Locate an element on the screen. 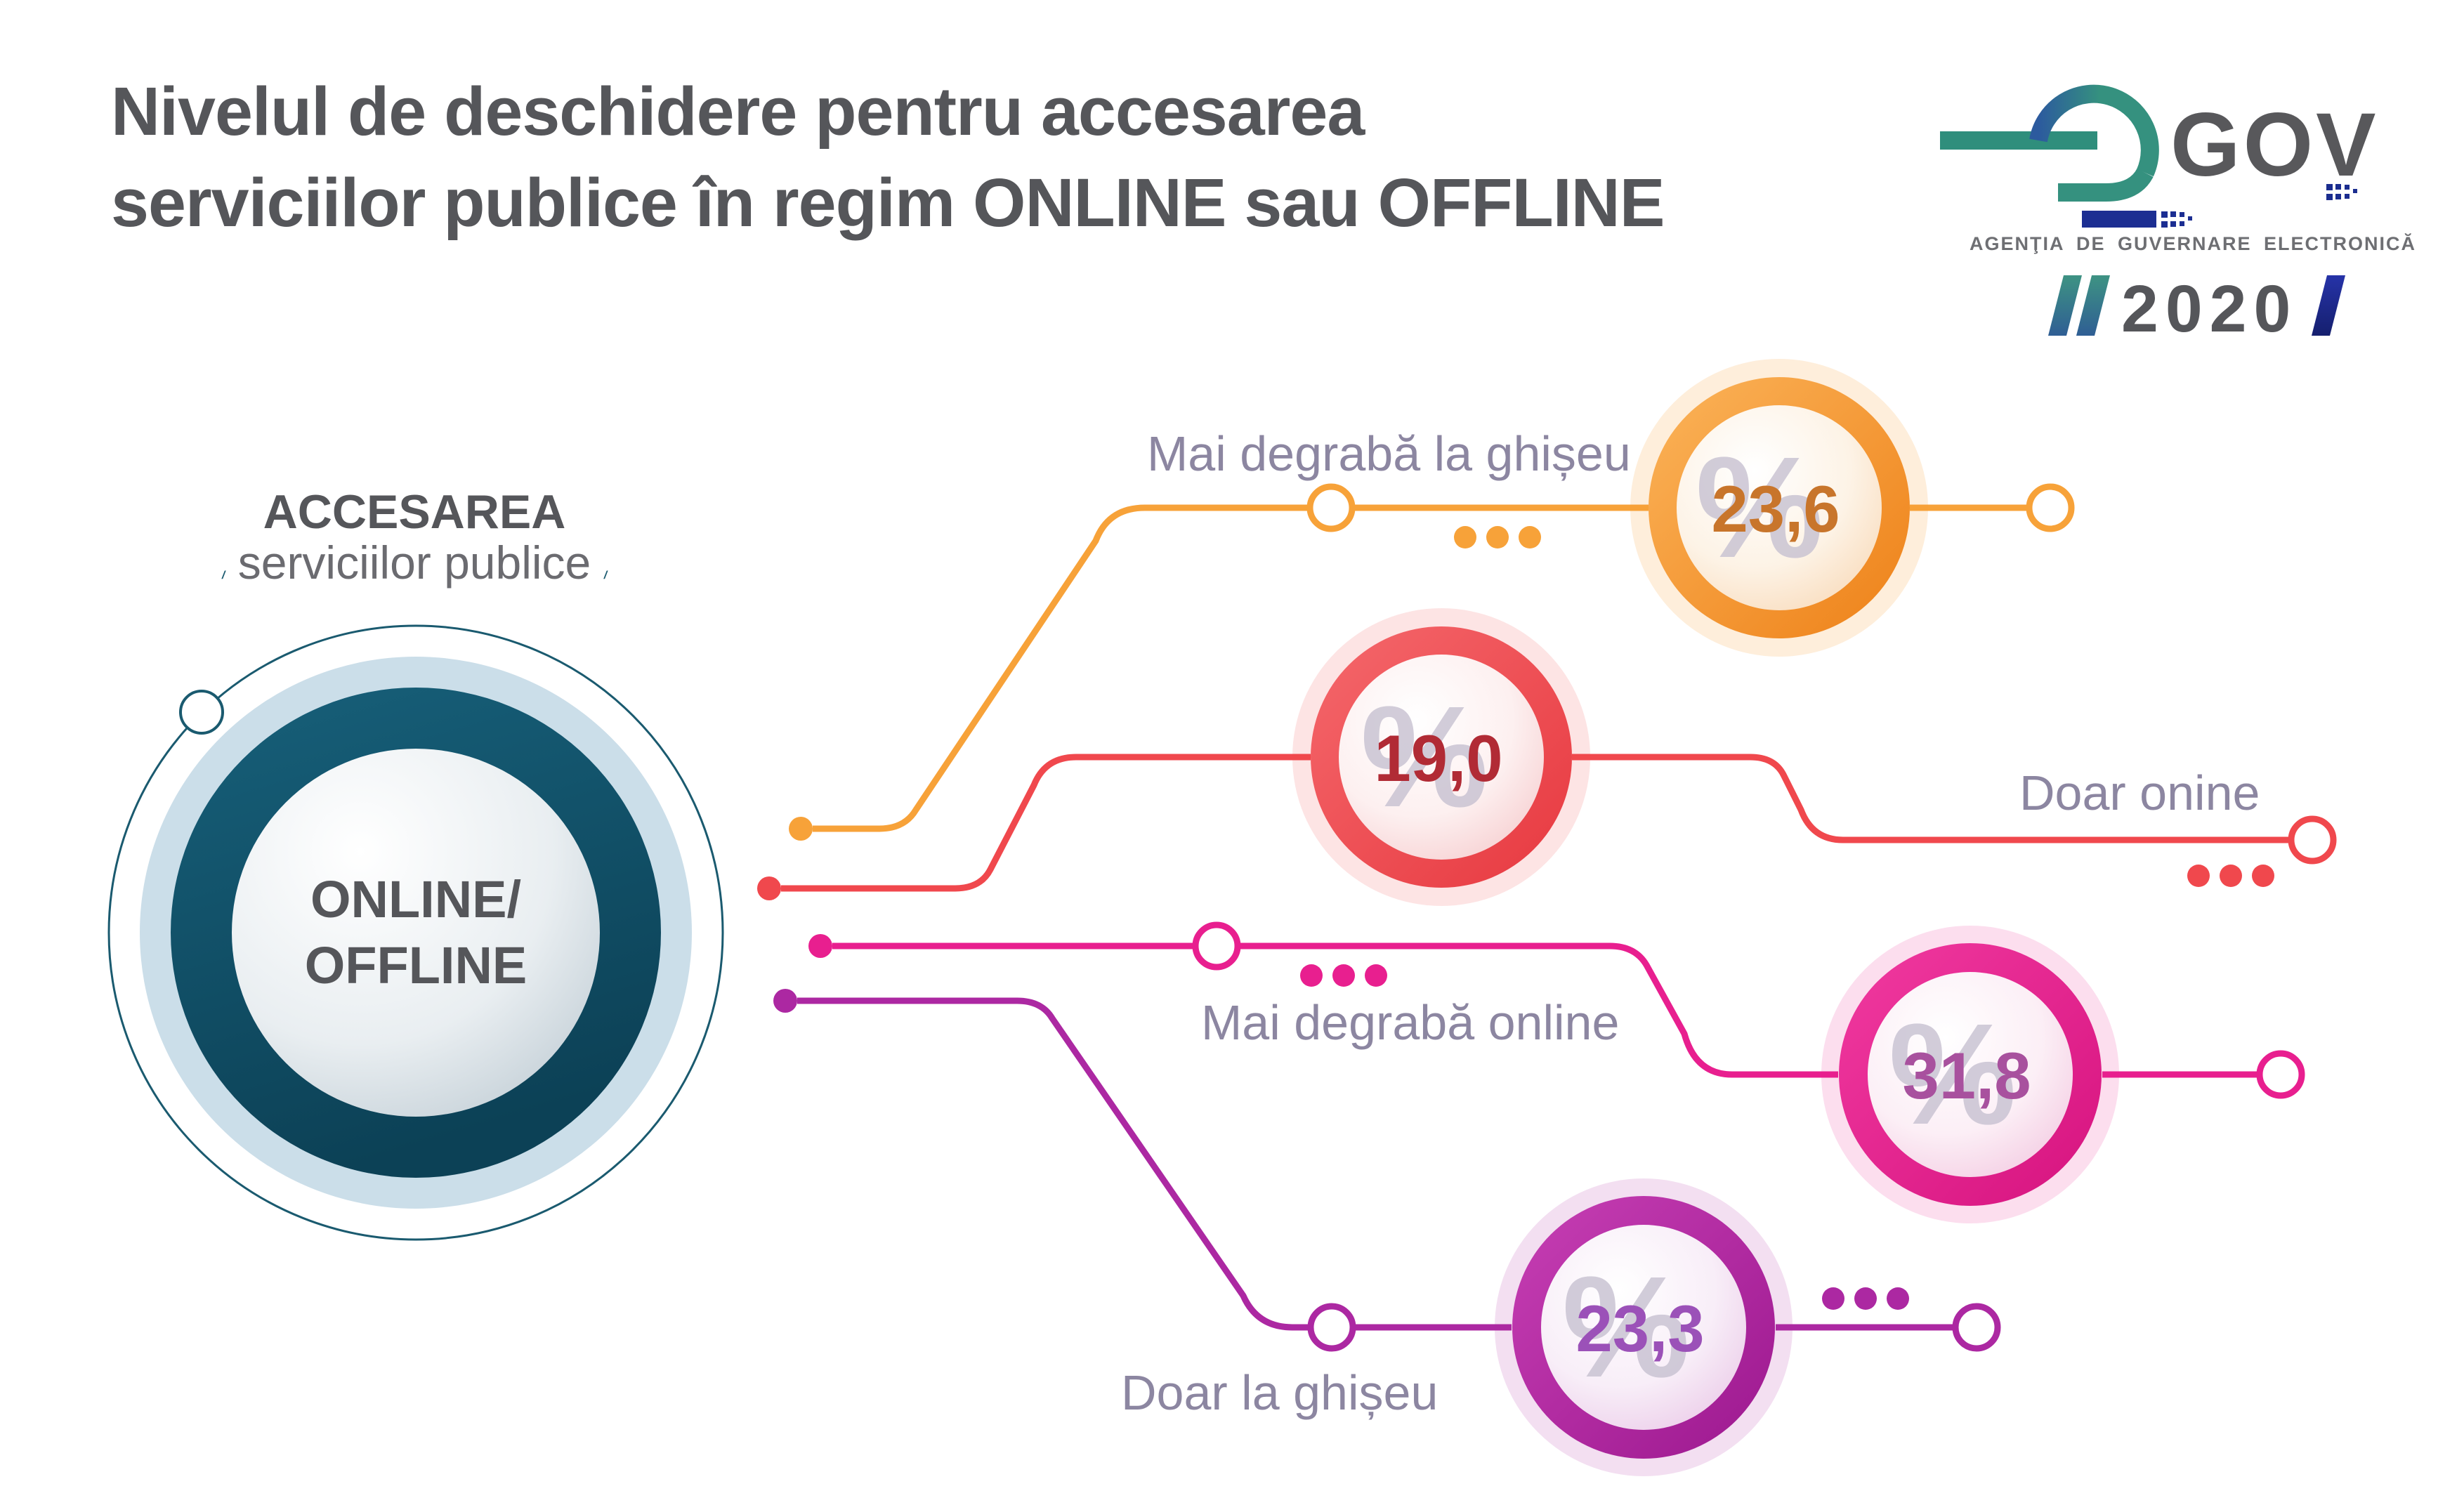  hub-circle-line-1: ONLINE/ is located at coordinates (415, 899).